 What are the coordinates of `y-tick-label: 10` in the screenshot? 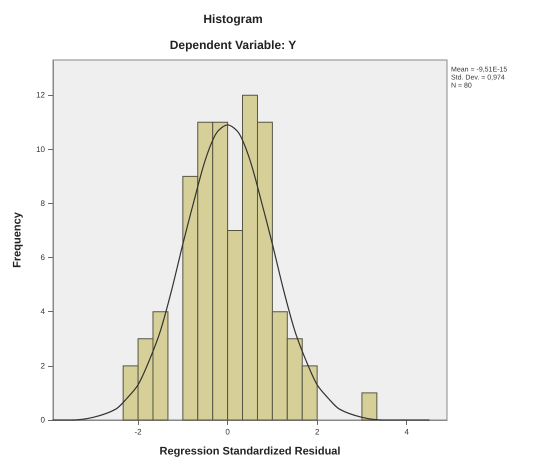 It's located at (41, 149).